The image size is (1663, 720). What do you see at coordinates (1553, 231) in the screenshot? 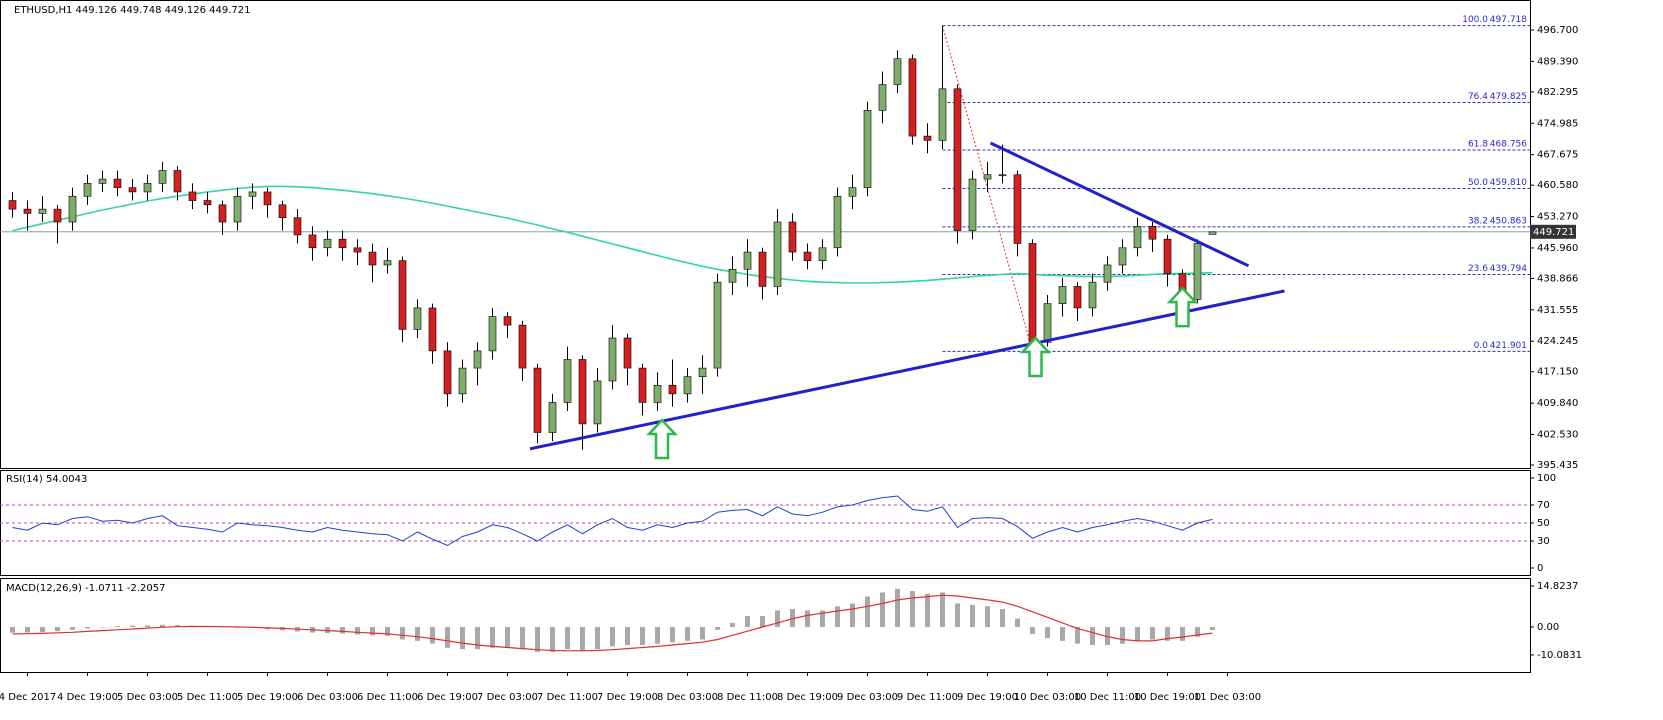
I see `price-box` at bounding box center [1553, 231].